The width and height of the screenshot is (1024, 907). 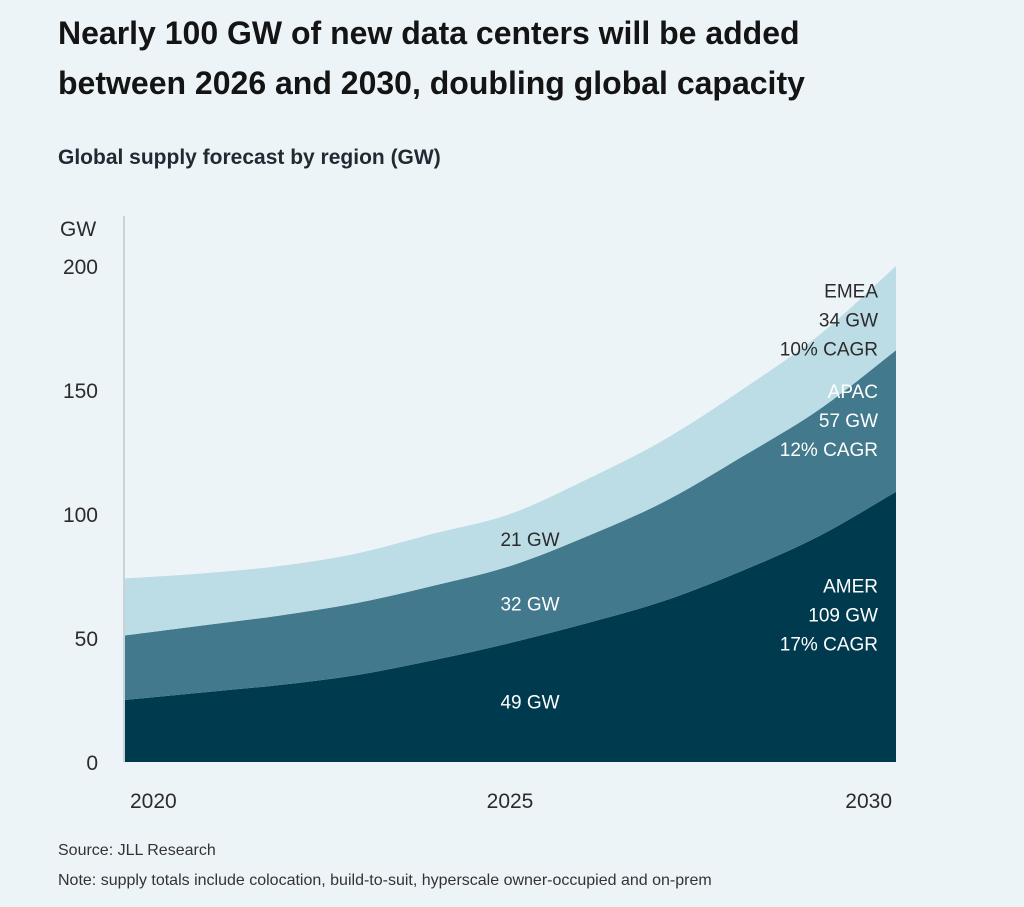 What do you see at coordinates (92, 763) in the screenshot?
I see `y-tick-label-0: 0` at bounding box center [92, 763].